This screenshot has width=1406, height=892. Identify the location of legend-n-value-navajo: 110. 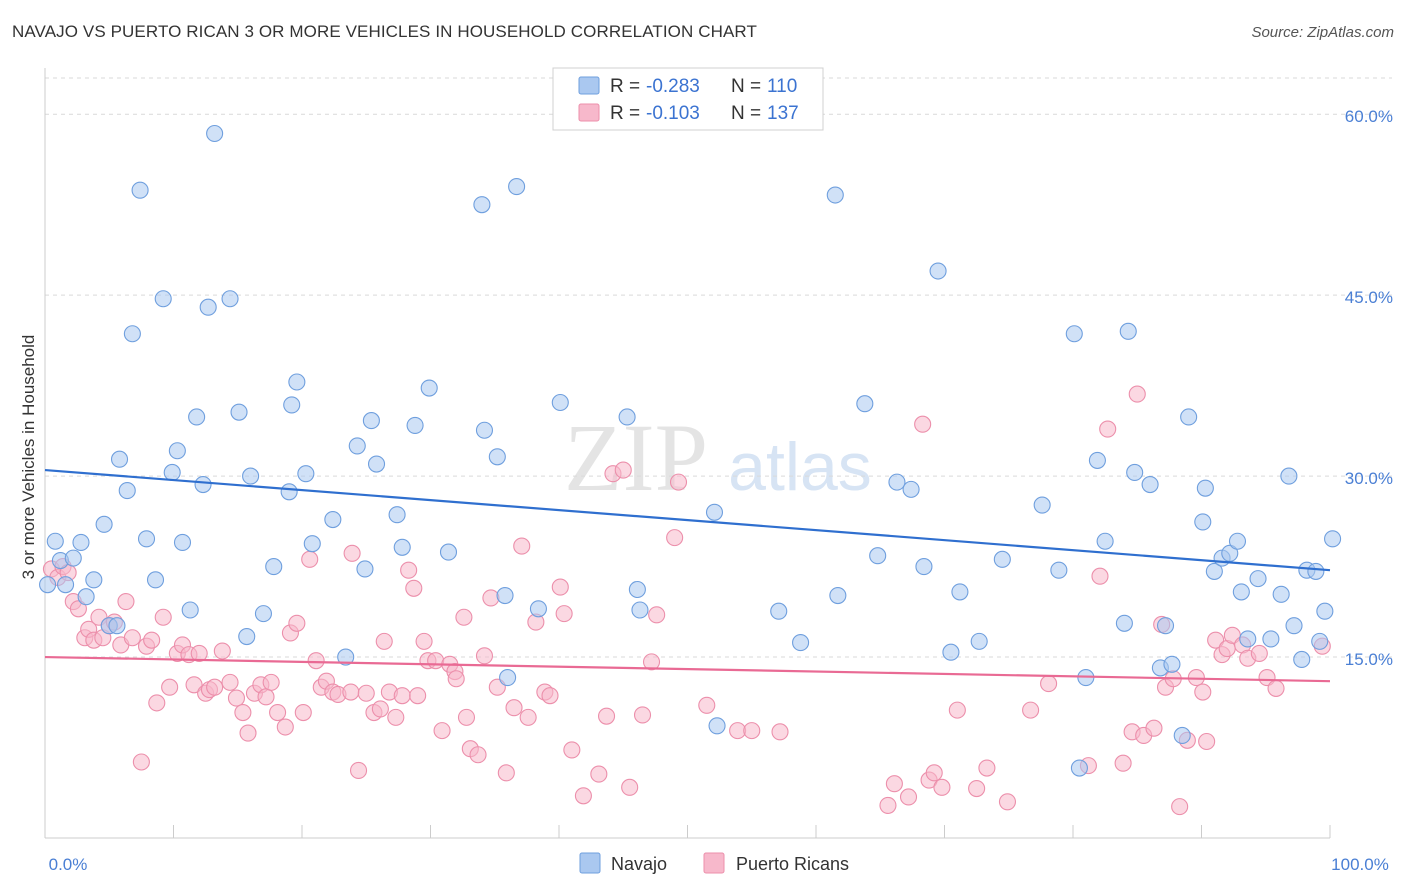
(782, 86).